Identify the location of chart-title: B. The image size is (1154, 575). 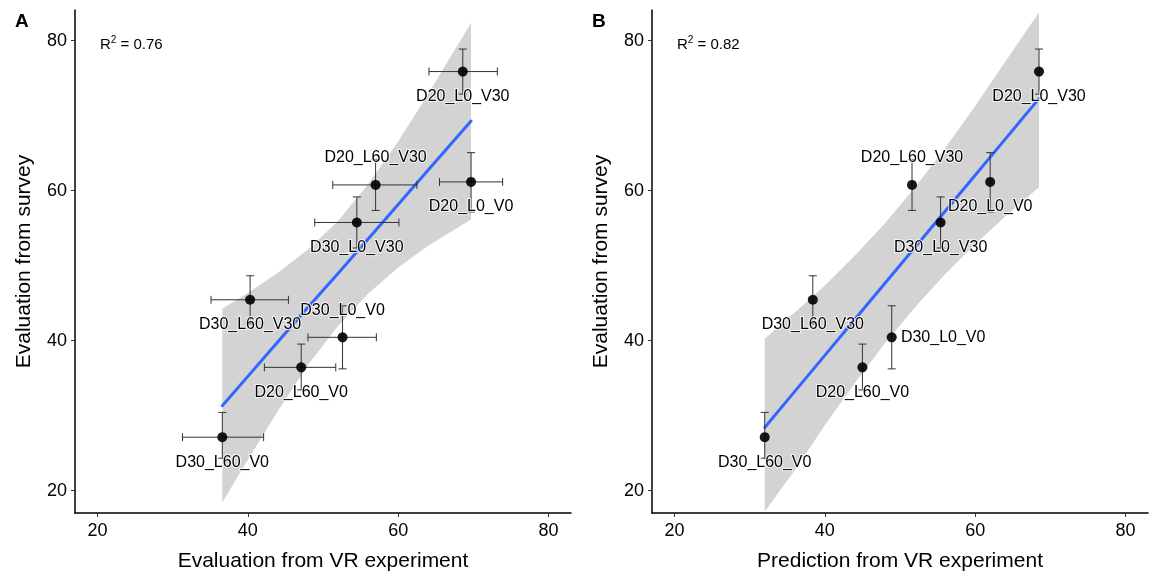
(599, 20).